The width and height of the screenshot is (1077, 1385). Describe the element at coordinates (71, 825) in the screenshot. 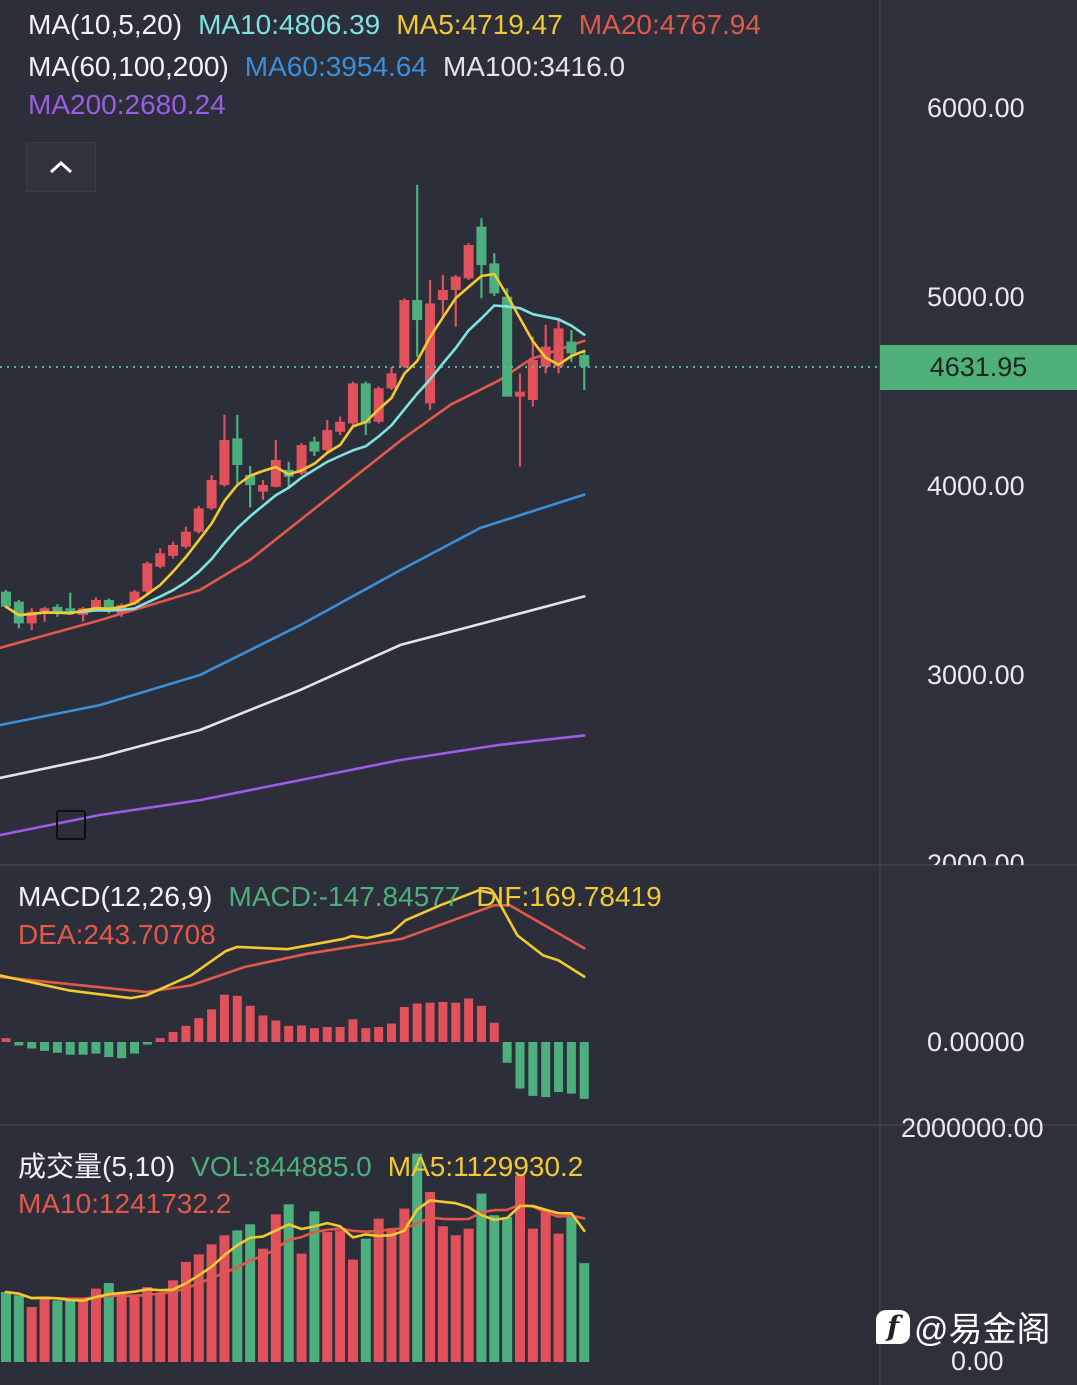

I see `drawing-tool-toggle` at that location.